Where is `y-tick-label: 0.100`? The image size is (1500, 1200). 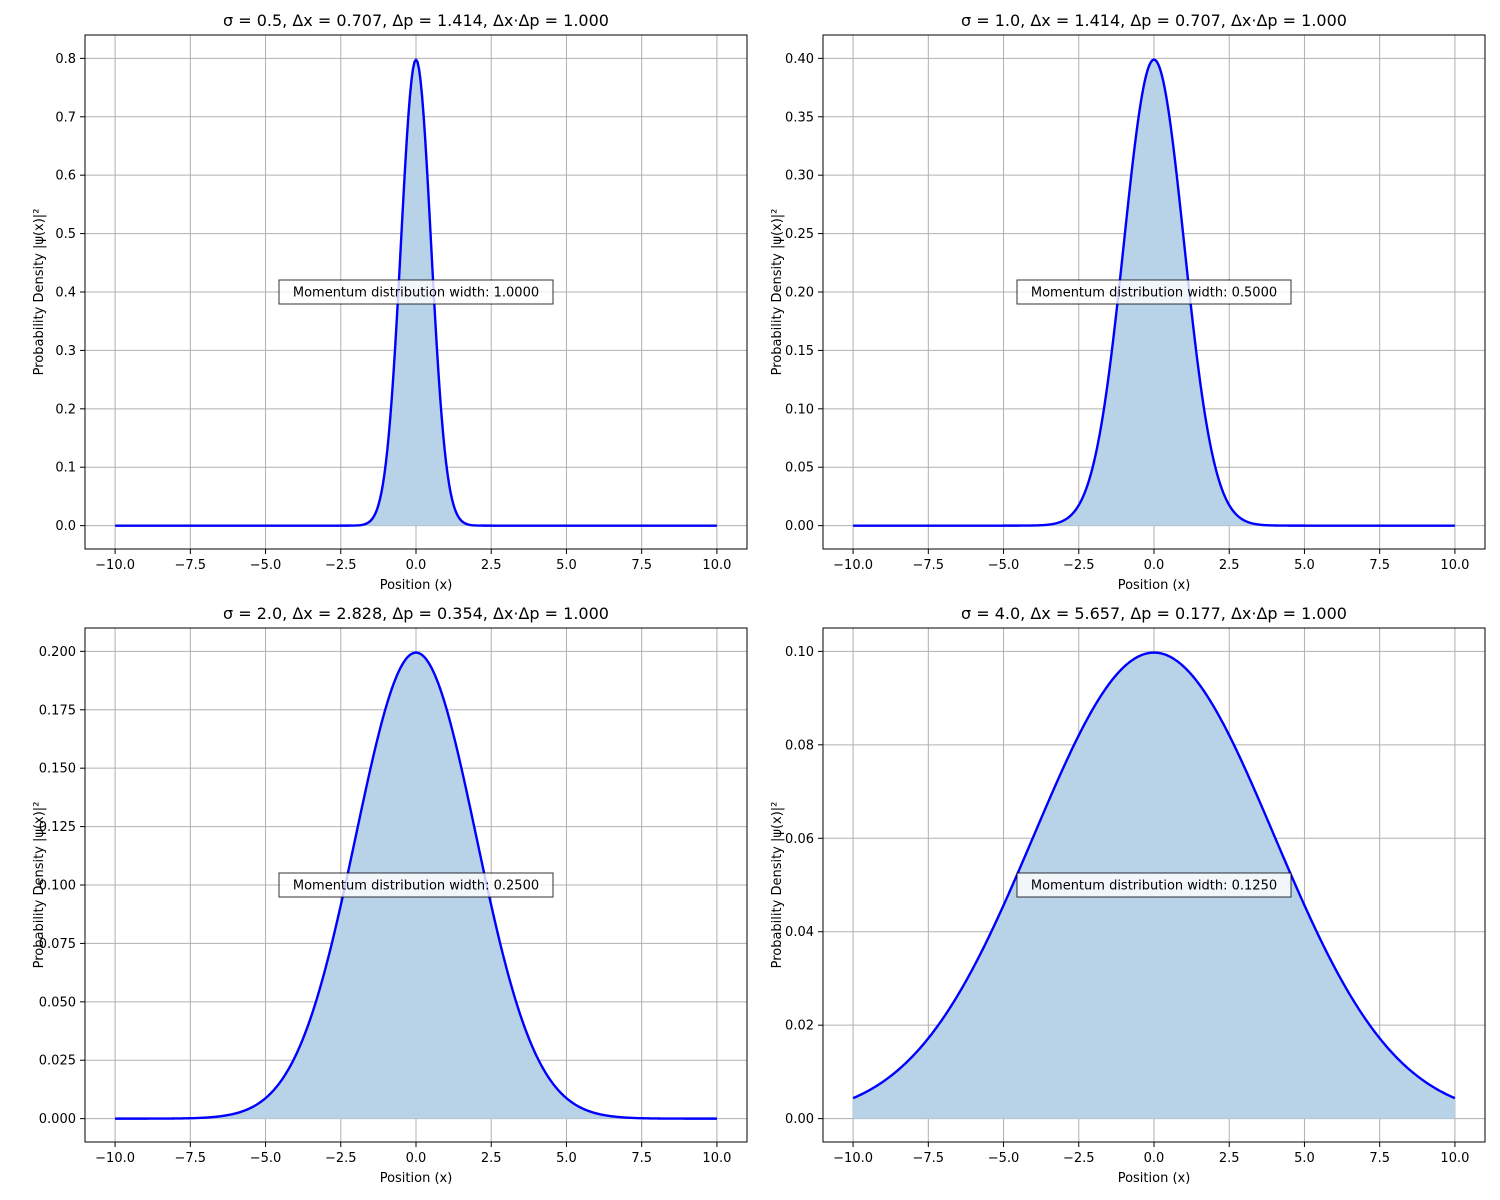 y-tick-label: 0.100 is located at coordinates (57, 886).